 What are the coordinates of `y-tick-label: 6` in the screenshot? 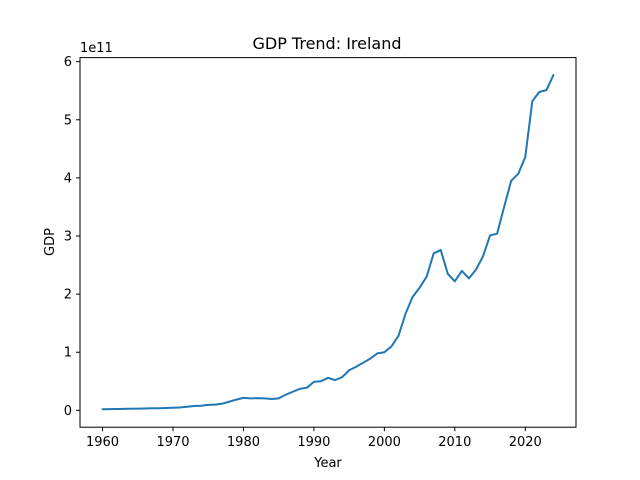 It's located at (68, 62).